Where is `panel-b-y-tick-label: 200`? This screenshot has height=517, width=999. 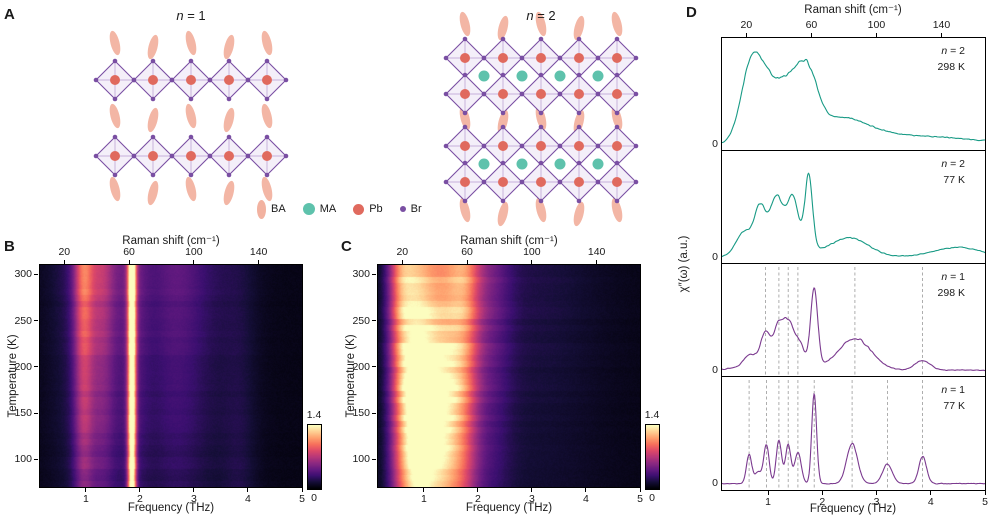 panel-b-y-tick-label: 200 is located at coordinates (23, 366).